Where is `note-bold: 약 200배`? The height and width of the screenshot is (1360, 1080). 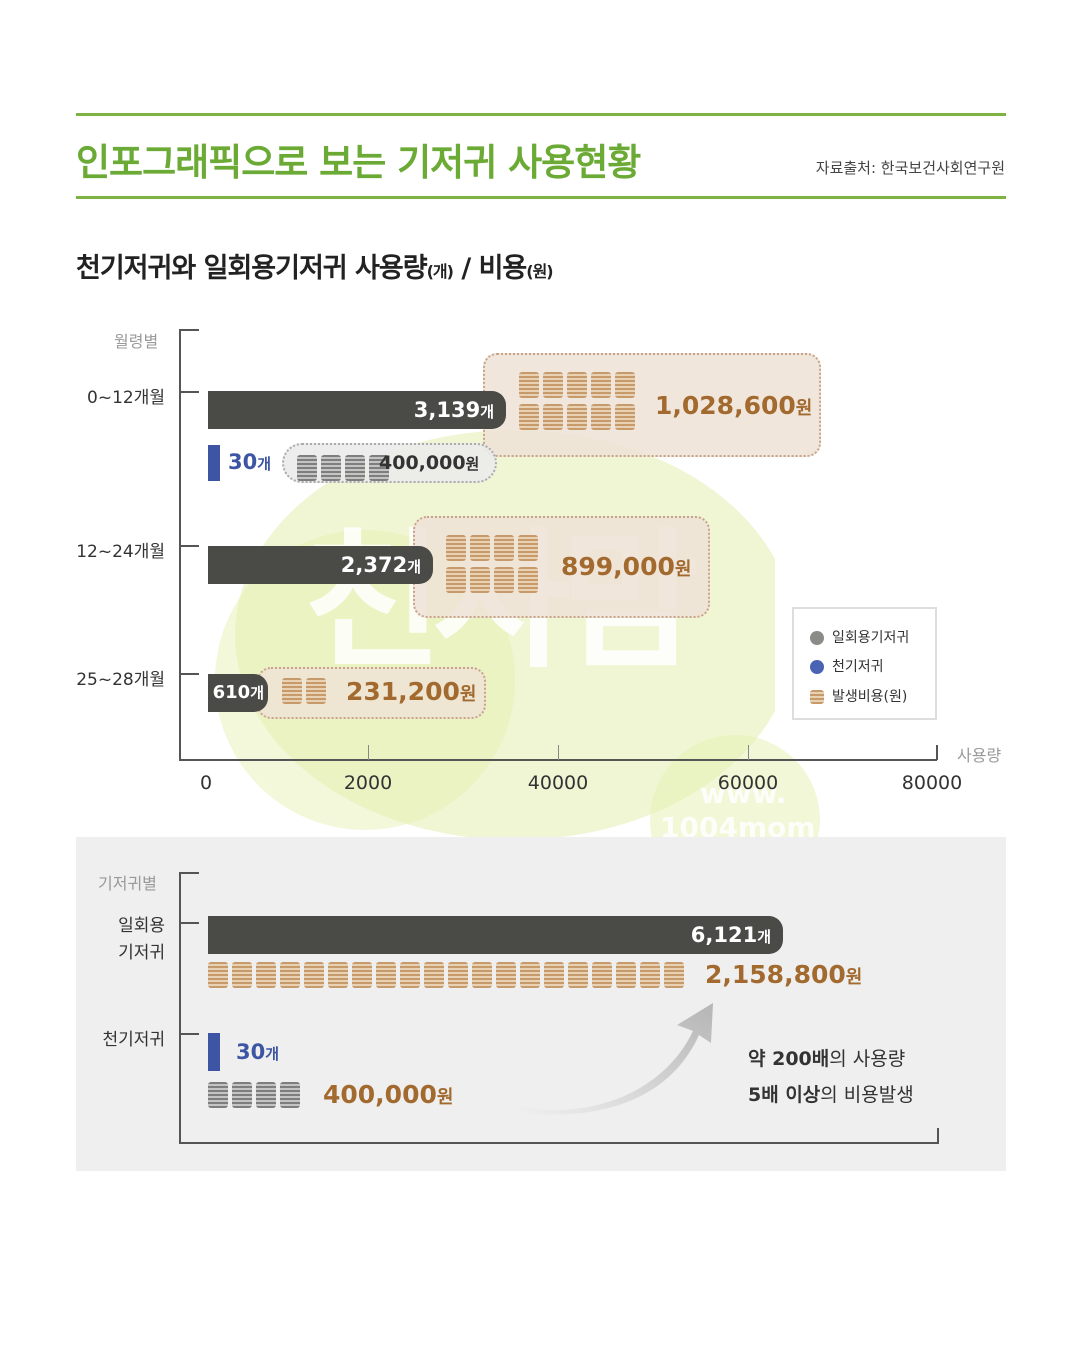 note-bold: 약 200배 is located at coordinates (789, 1059).